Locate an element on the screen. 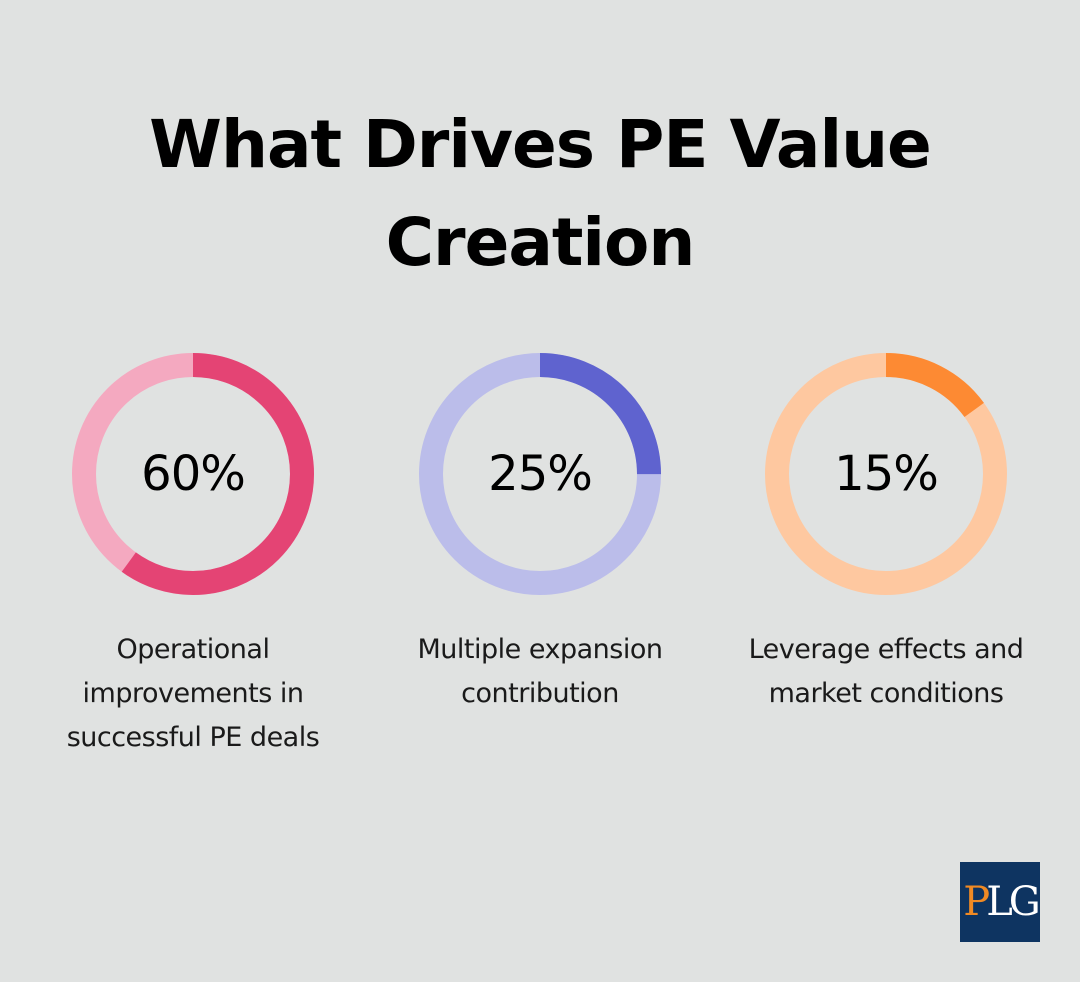  donut-gauge: 15% is located at coordinates (886, 474).